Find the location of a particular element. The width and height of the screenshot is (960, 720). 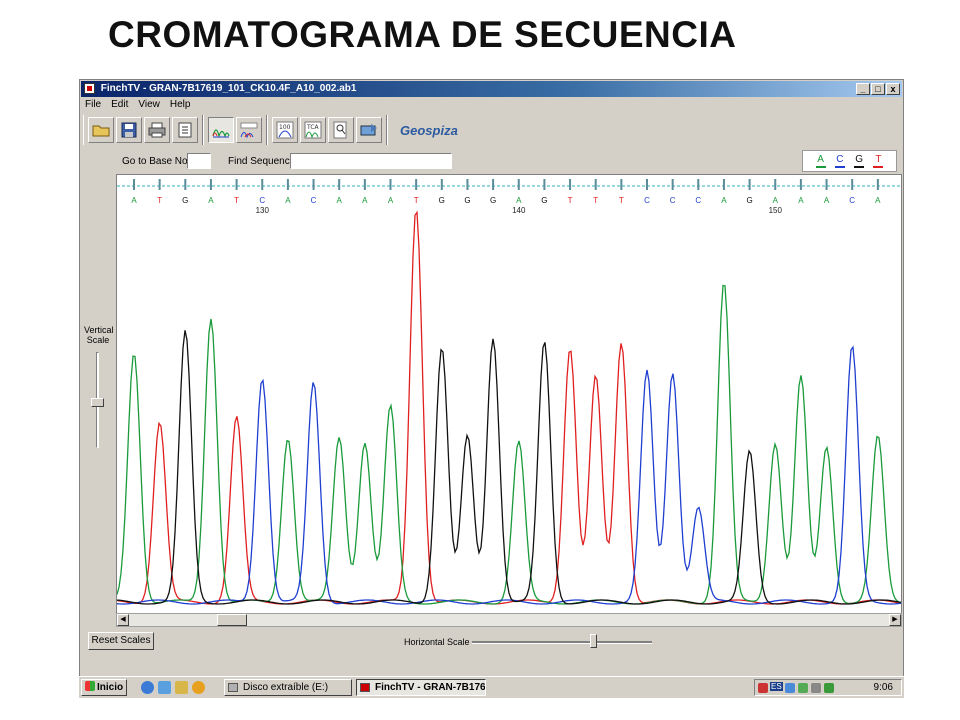

legend-t: T is located at coordinates (878, 160).